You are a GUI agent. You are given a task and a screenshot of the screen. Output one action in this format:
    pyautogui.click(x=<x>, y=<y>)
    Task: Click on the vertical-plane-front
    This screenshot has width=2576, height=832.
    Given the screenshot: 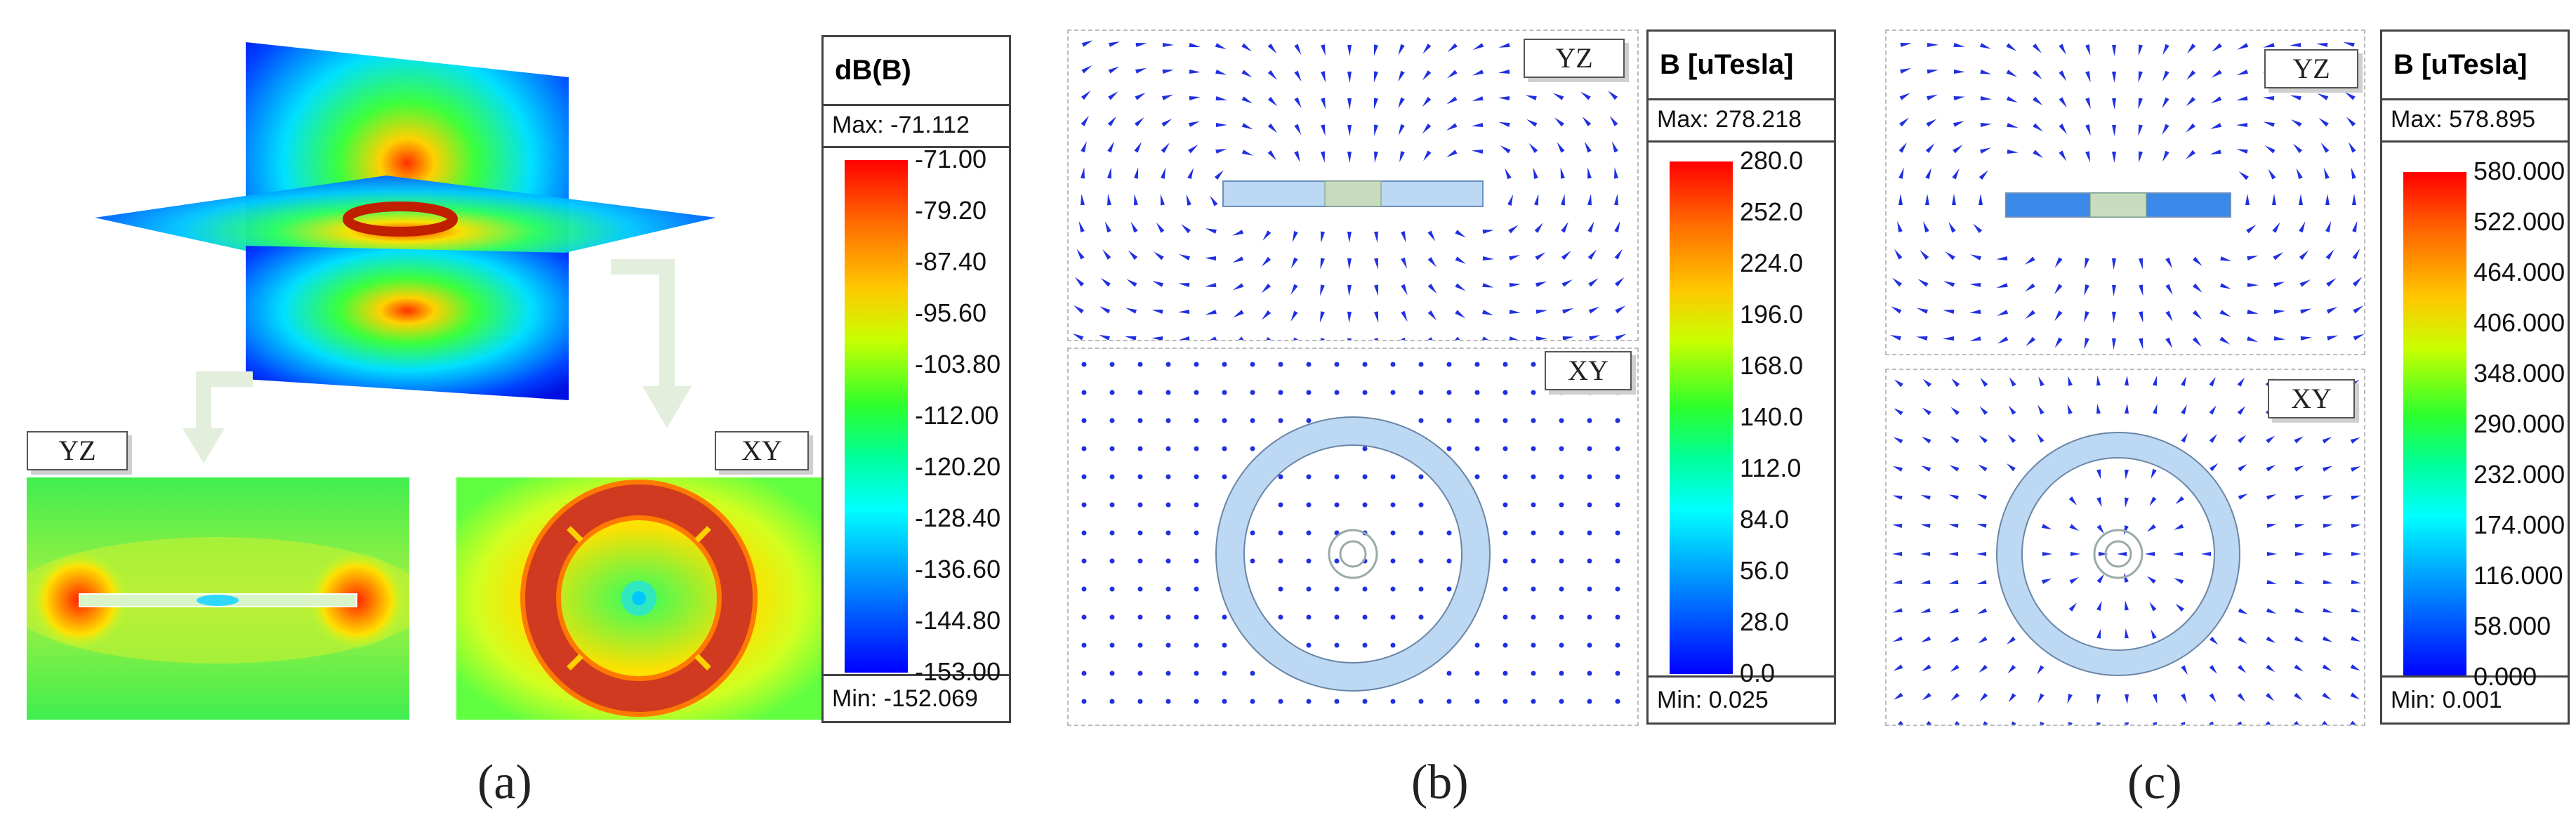 What is the action you would take?
    pyautogui.click(x=407, y=323)
    